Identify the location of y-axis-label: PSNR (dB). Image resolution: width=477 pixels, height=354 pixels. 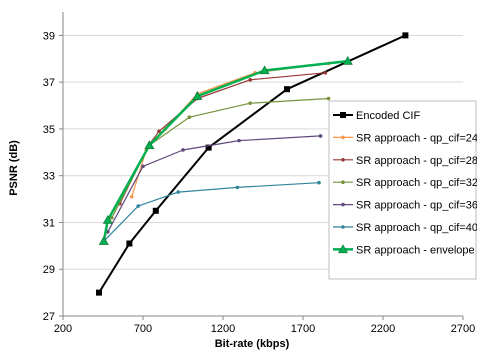
(14, 168).